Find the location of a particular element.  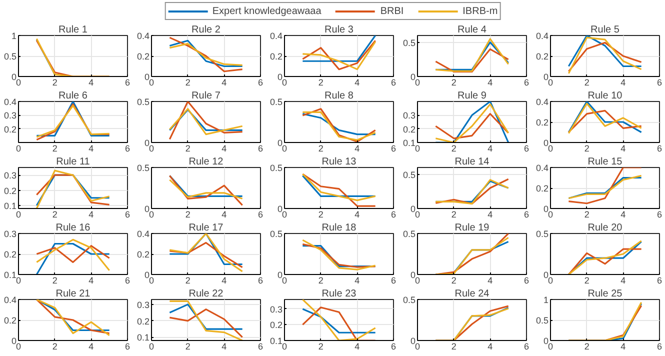

legend-label: IBRB-m is located at coordinates (480, 11).